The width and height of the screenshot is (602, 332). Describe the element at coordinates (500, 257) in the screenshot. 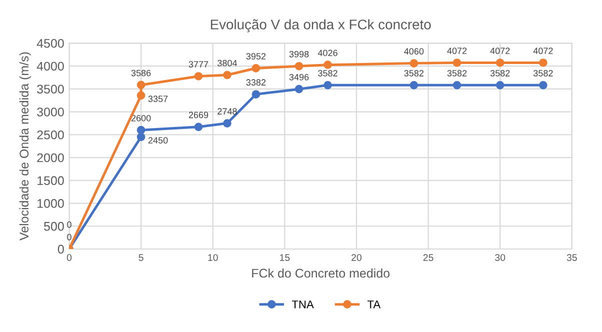

I see `x-tick-label: 30` at that location.